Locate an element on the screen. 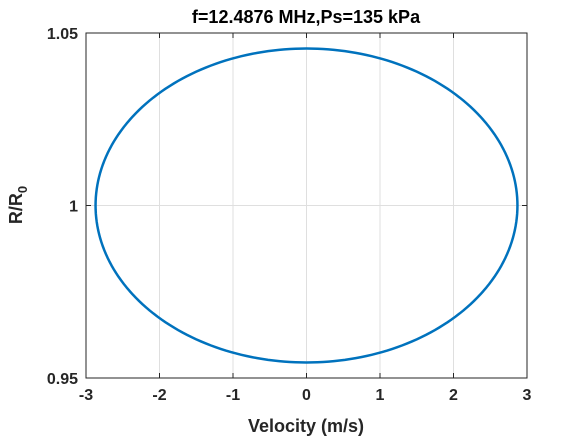  y-tick-labels: 0.95 1 1.05 is located at coordinates (62, 207).